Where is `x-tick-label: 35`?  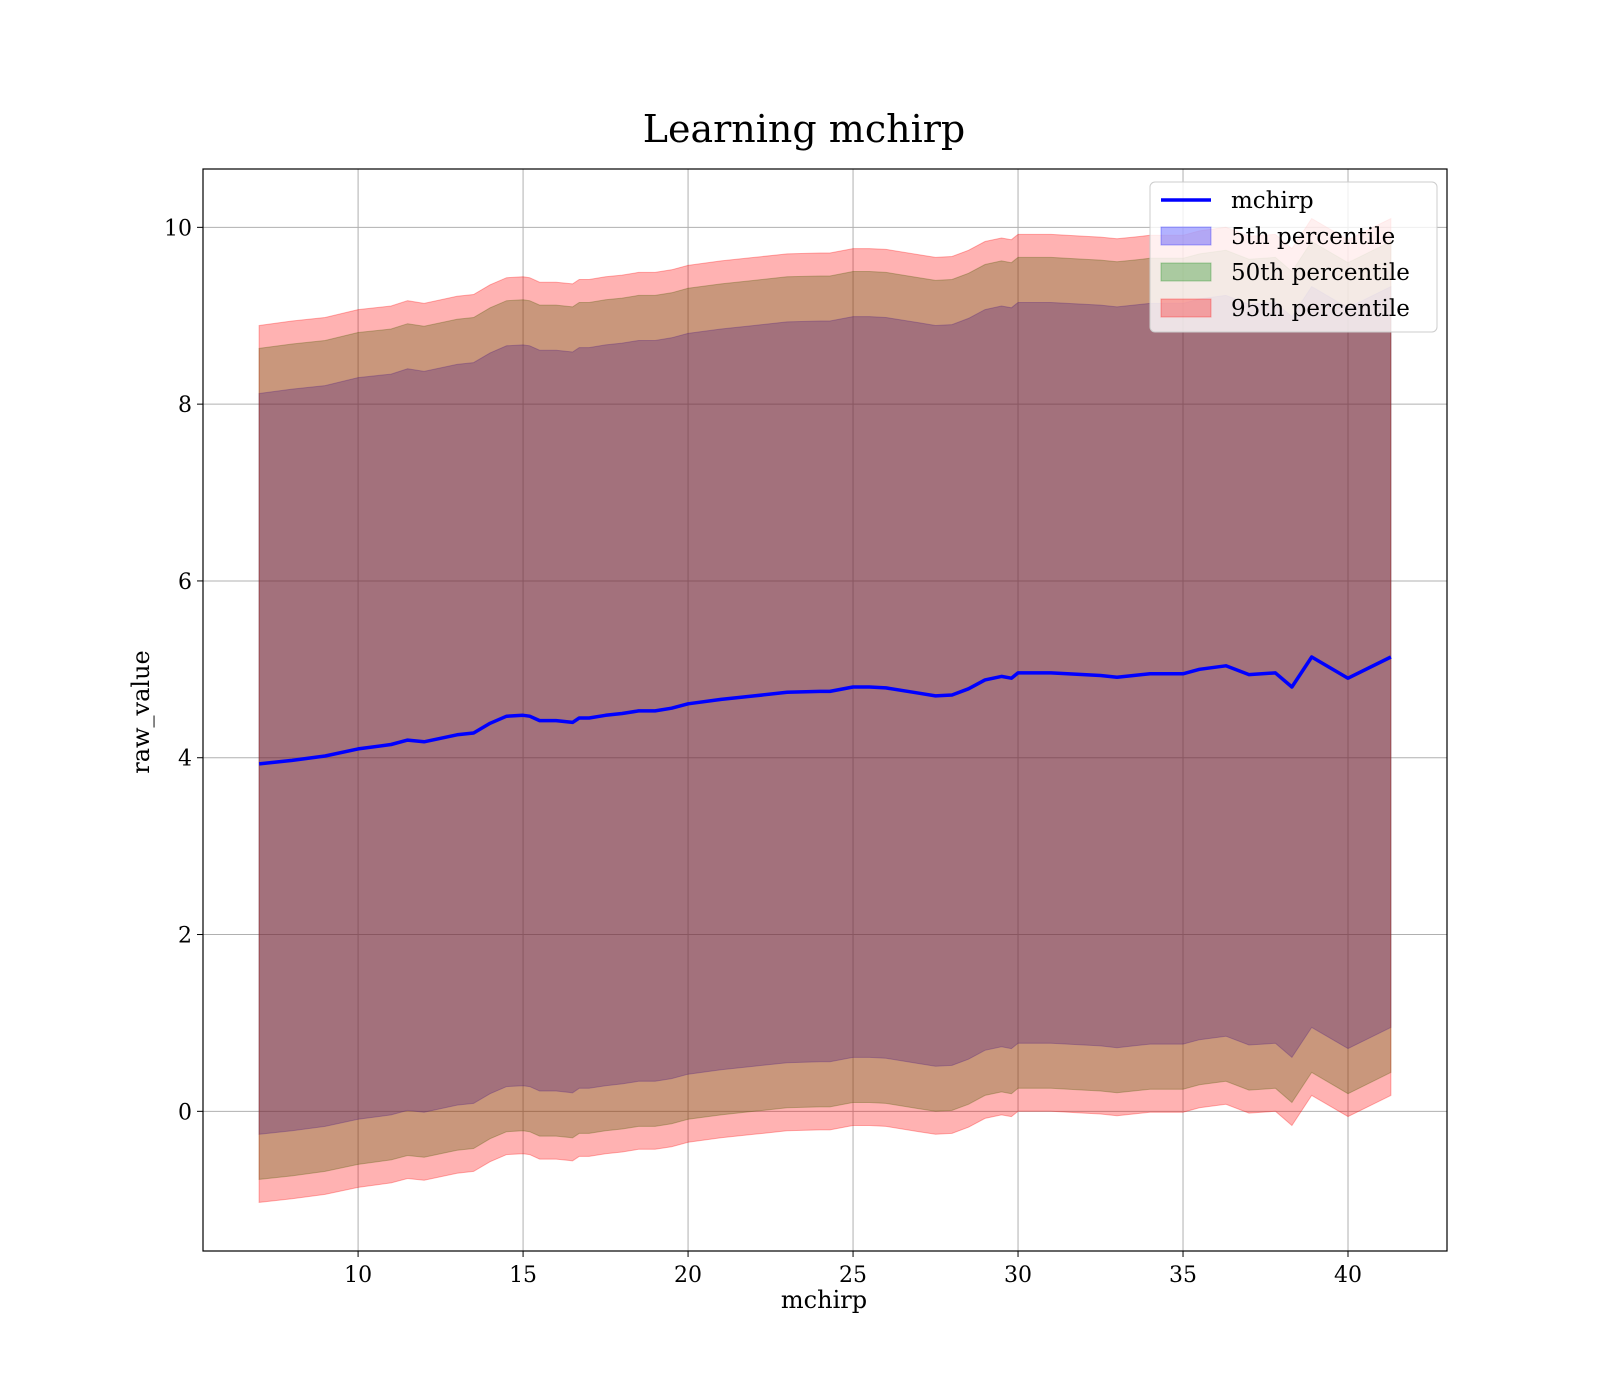
x-tick-label: 35 is located at coordinates (1183, 1275).